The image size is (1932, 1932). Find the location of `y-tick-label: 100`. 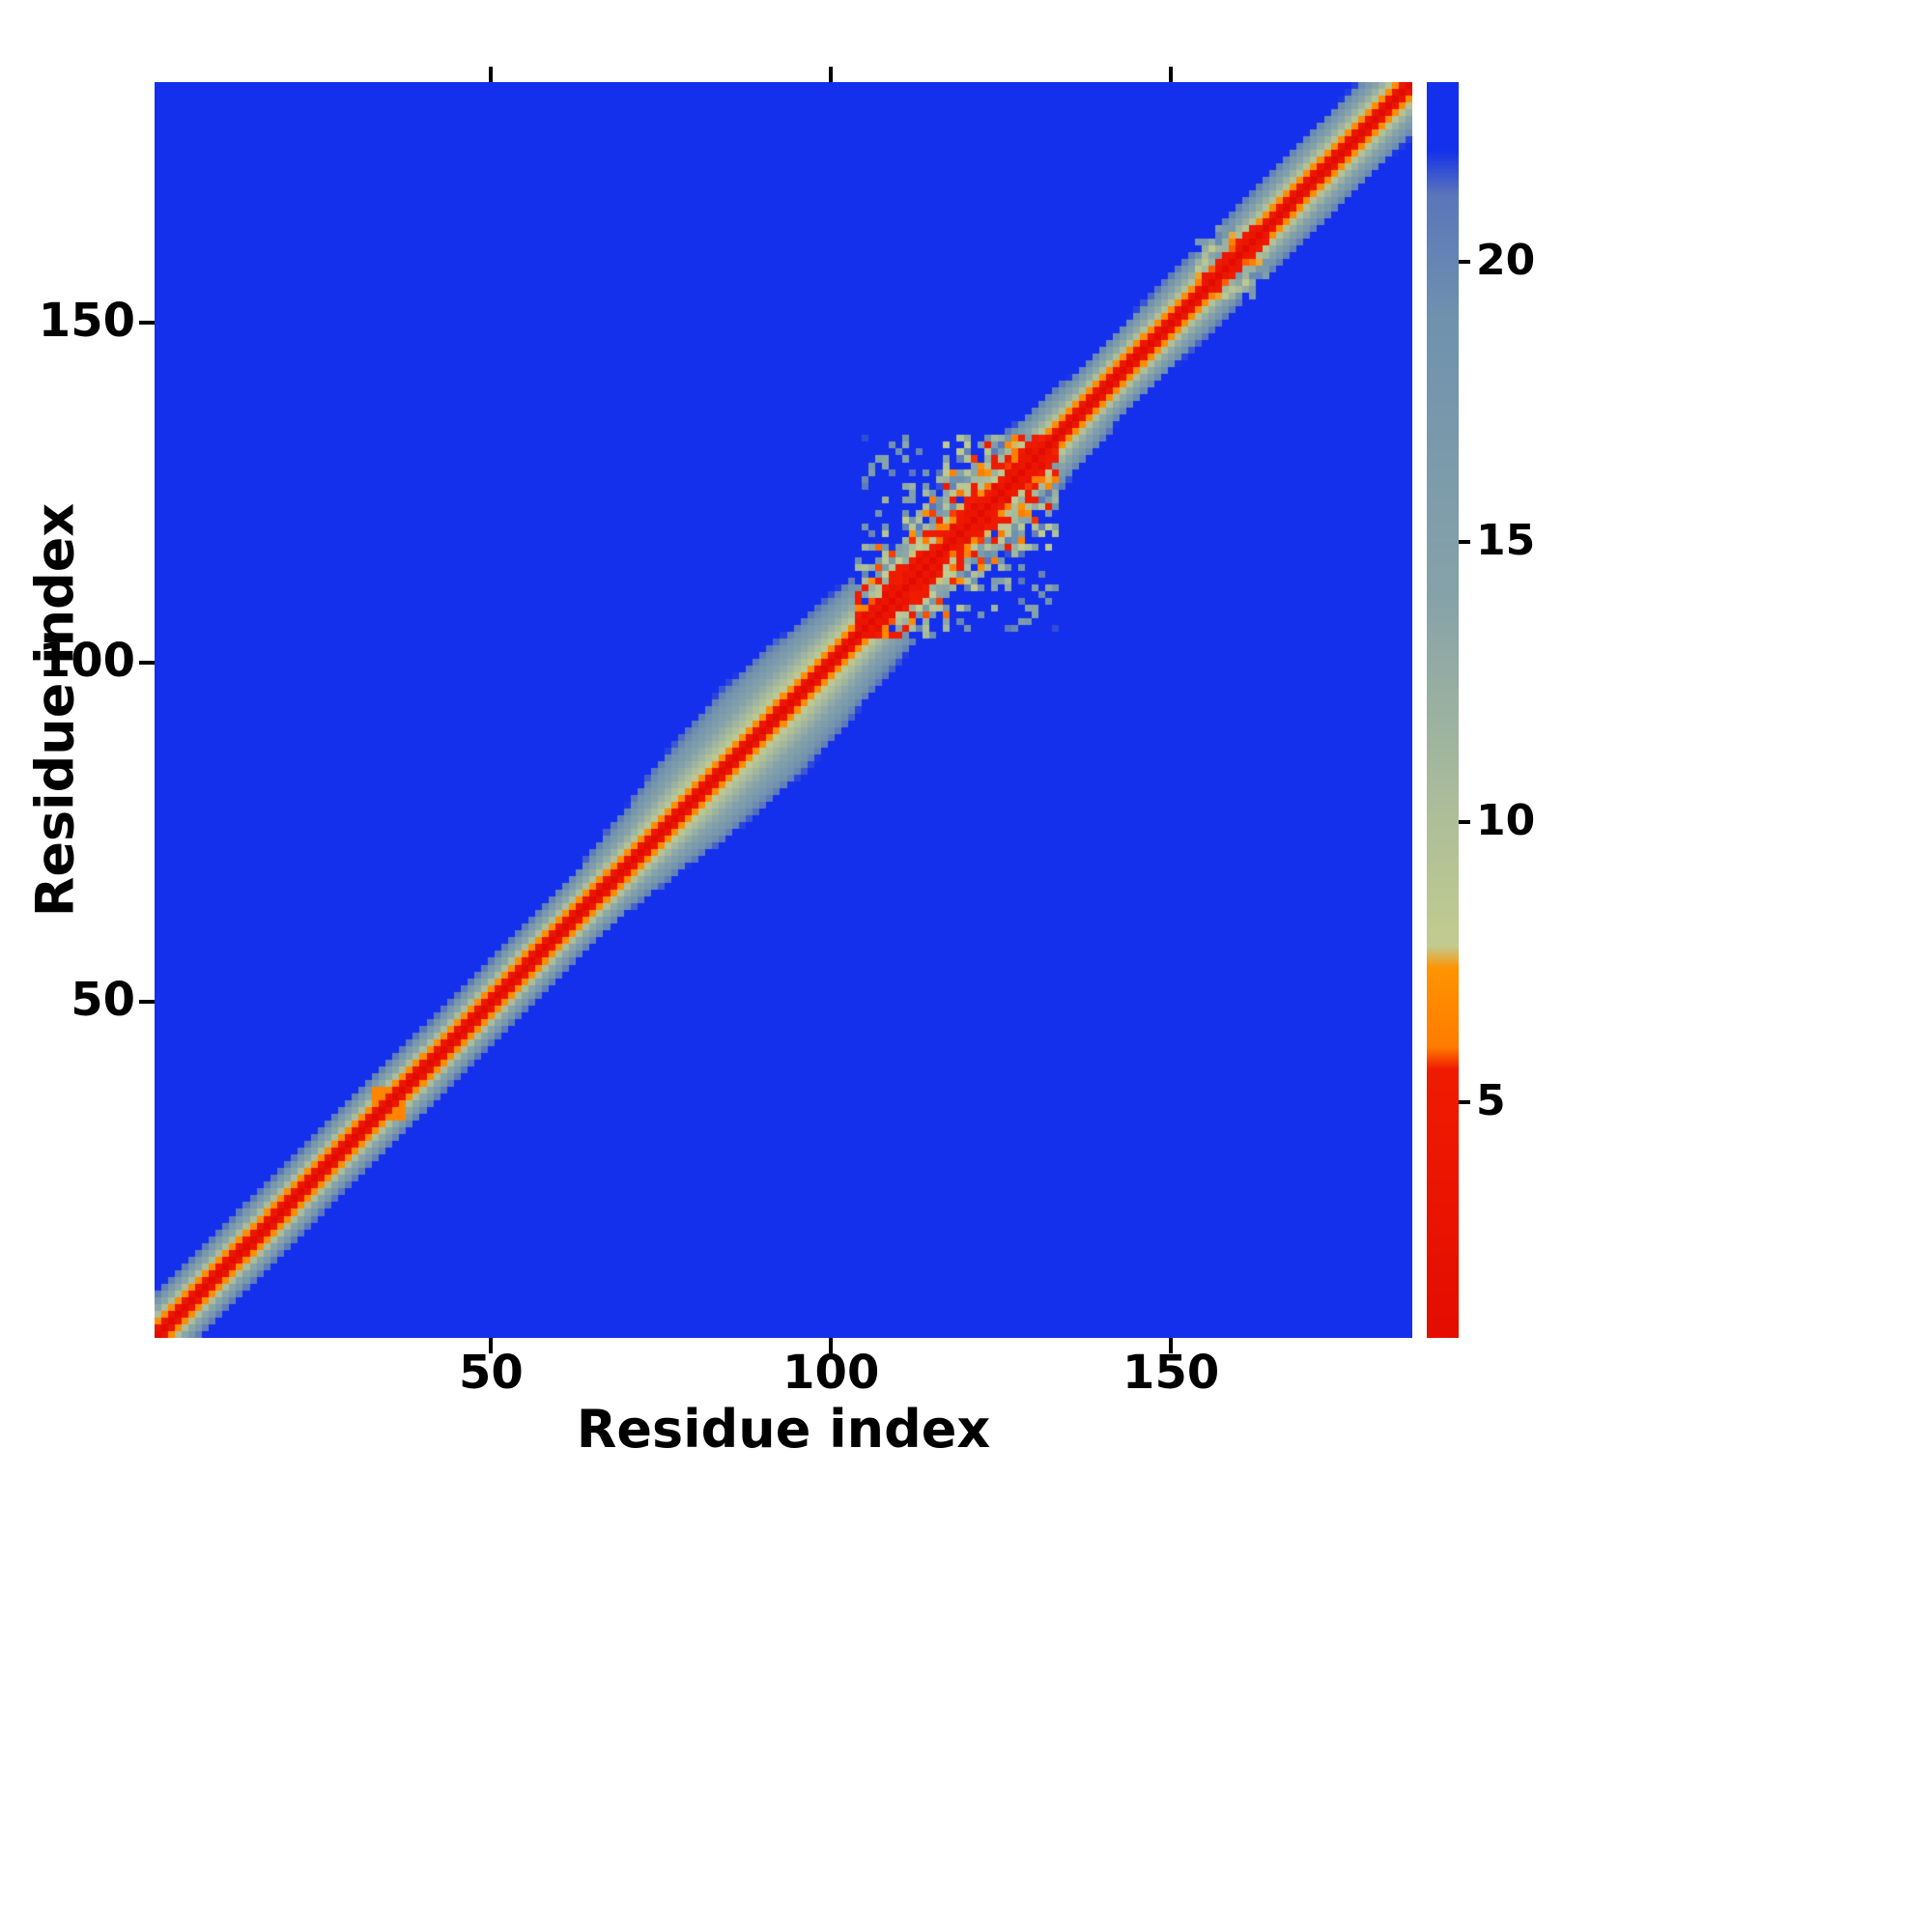

y-tick-label: 100 is located at coordinates (86, 660).